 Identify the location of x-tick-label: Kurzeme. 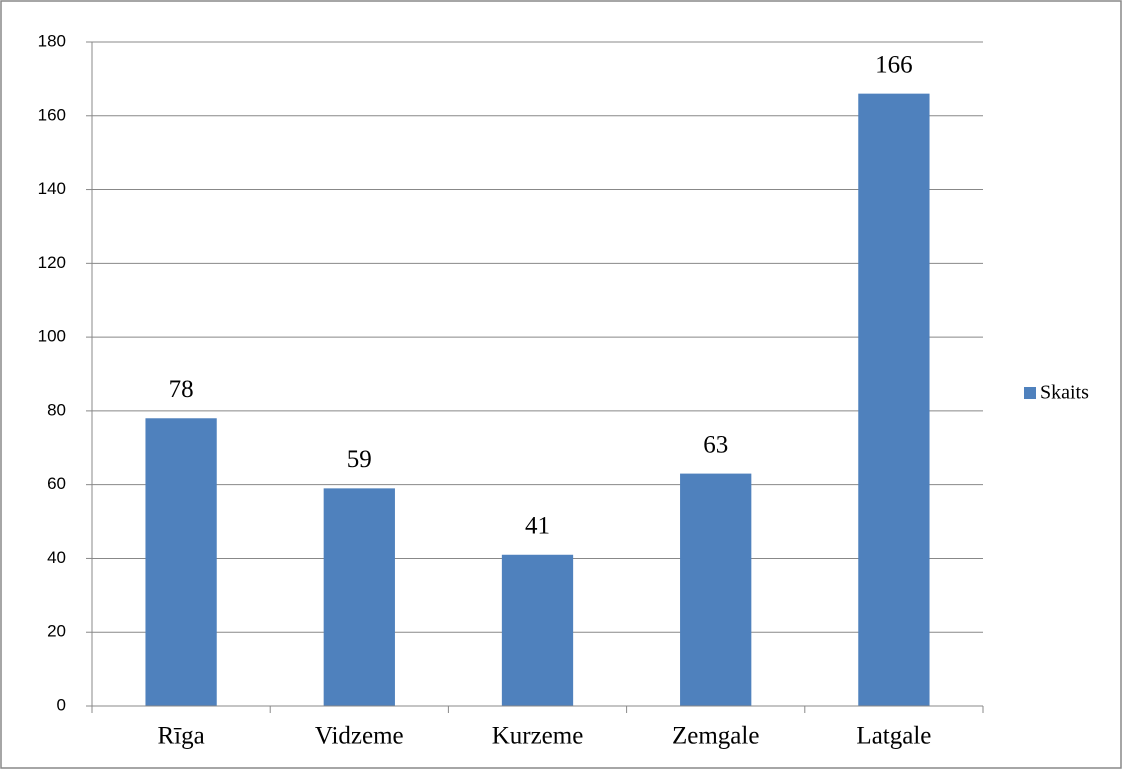
(538, 736).